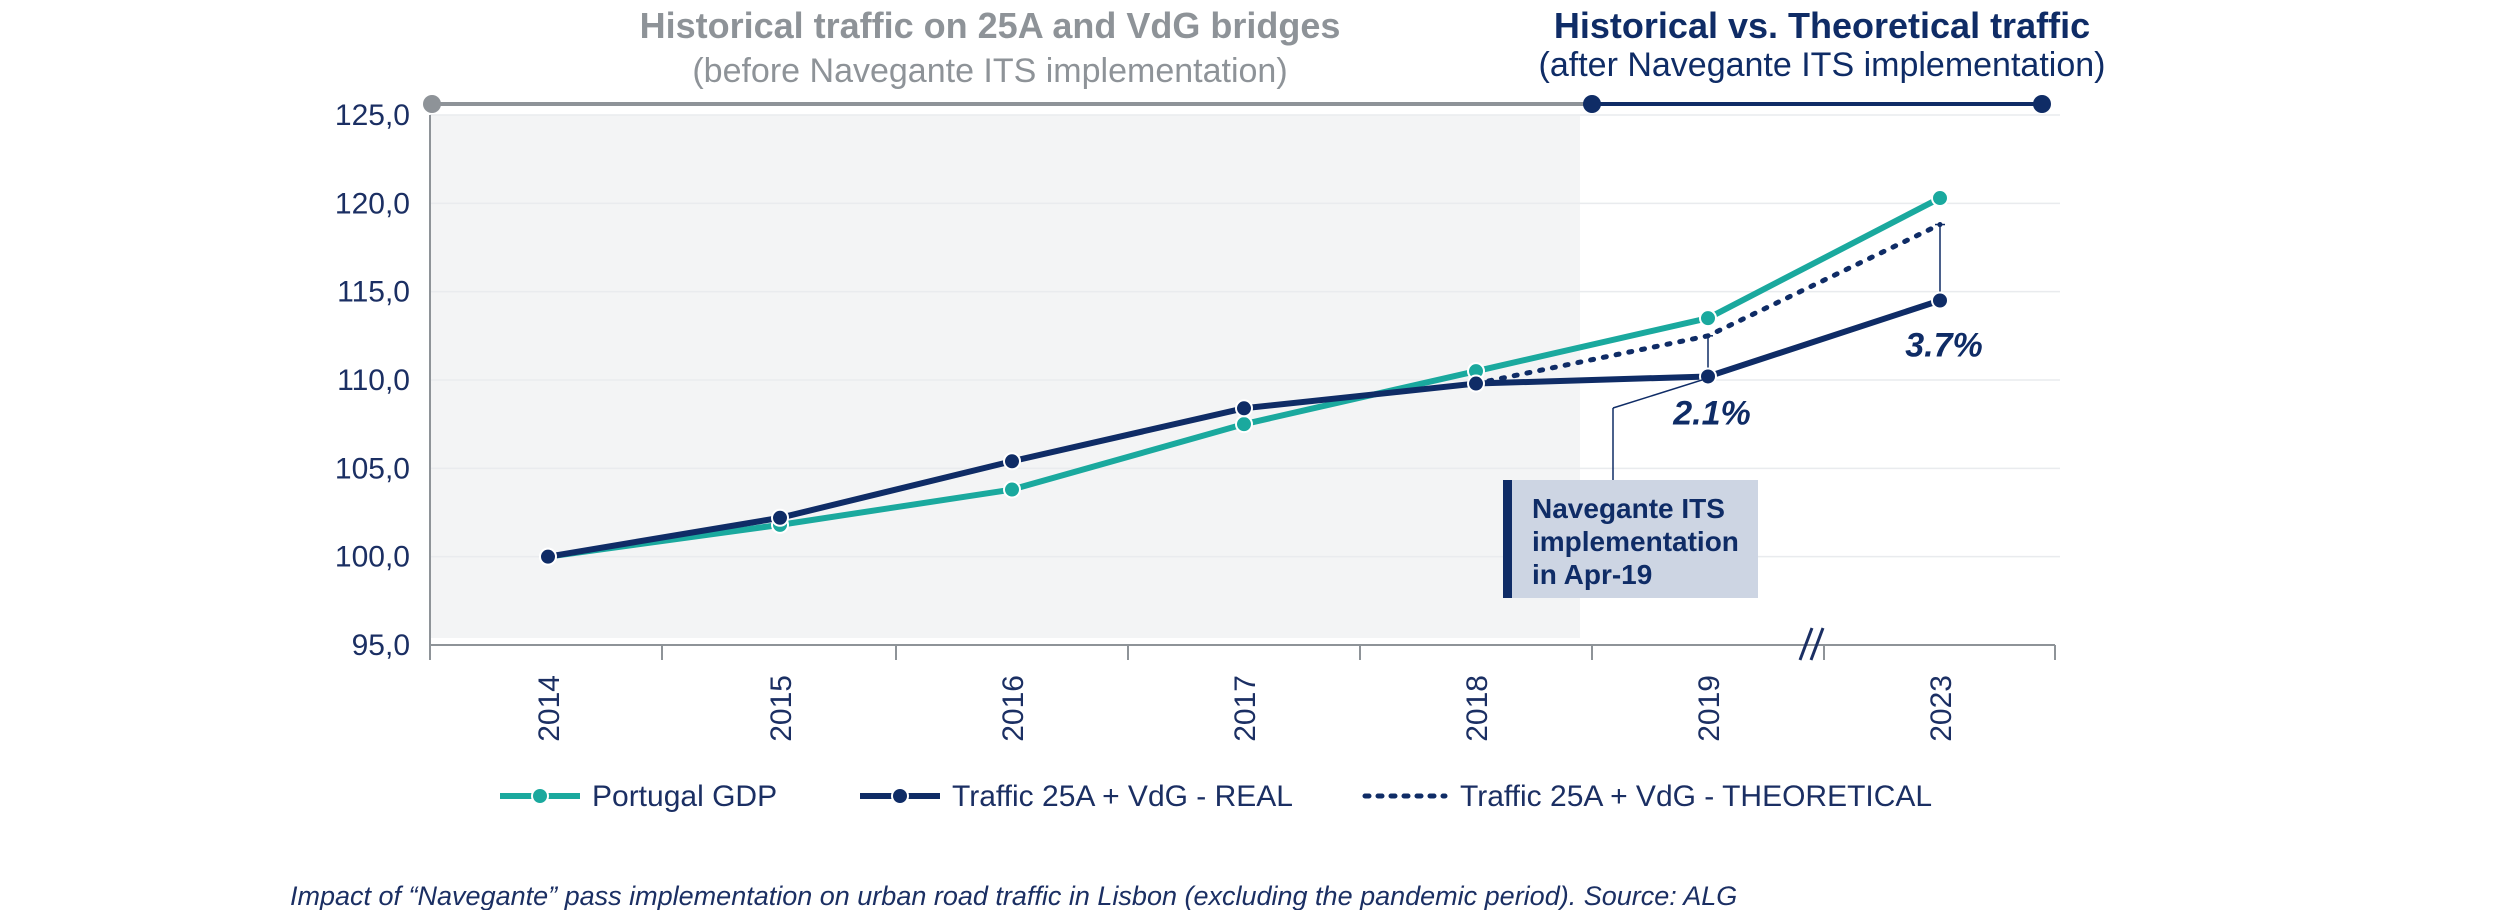 This screenshot has width=2500, height=910. I want to click on y-axis-ticks: 125,0 120,0 115,0 110,0 105,0 100,0 95,0, so click(372, 380).